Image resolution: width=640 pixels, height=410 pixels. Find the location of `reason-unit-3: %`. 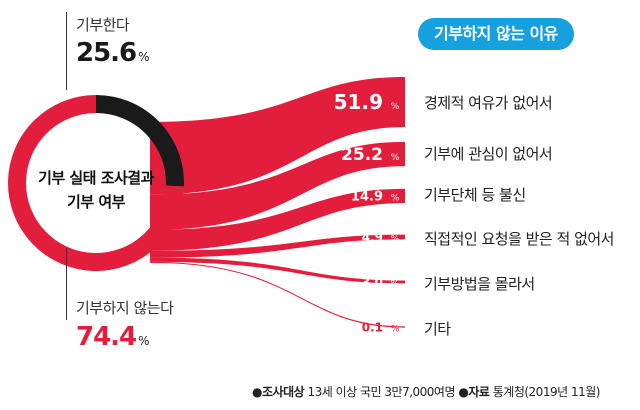

reason-unit-3: % is located at coordinates (395, 239).